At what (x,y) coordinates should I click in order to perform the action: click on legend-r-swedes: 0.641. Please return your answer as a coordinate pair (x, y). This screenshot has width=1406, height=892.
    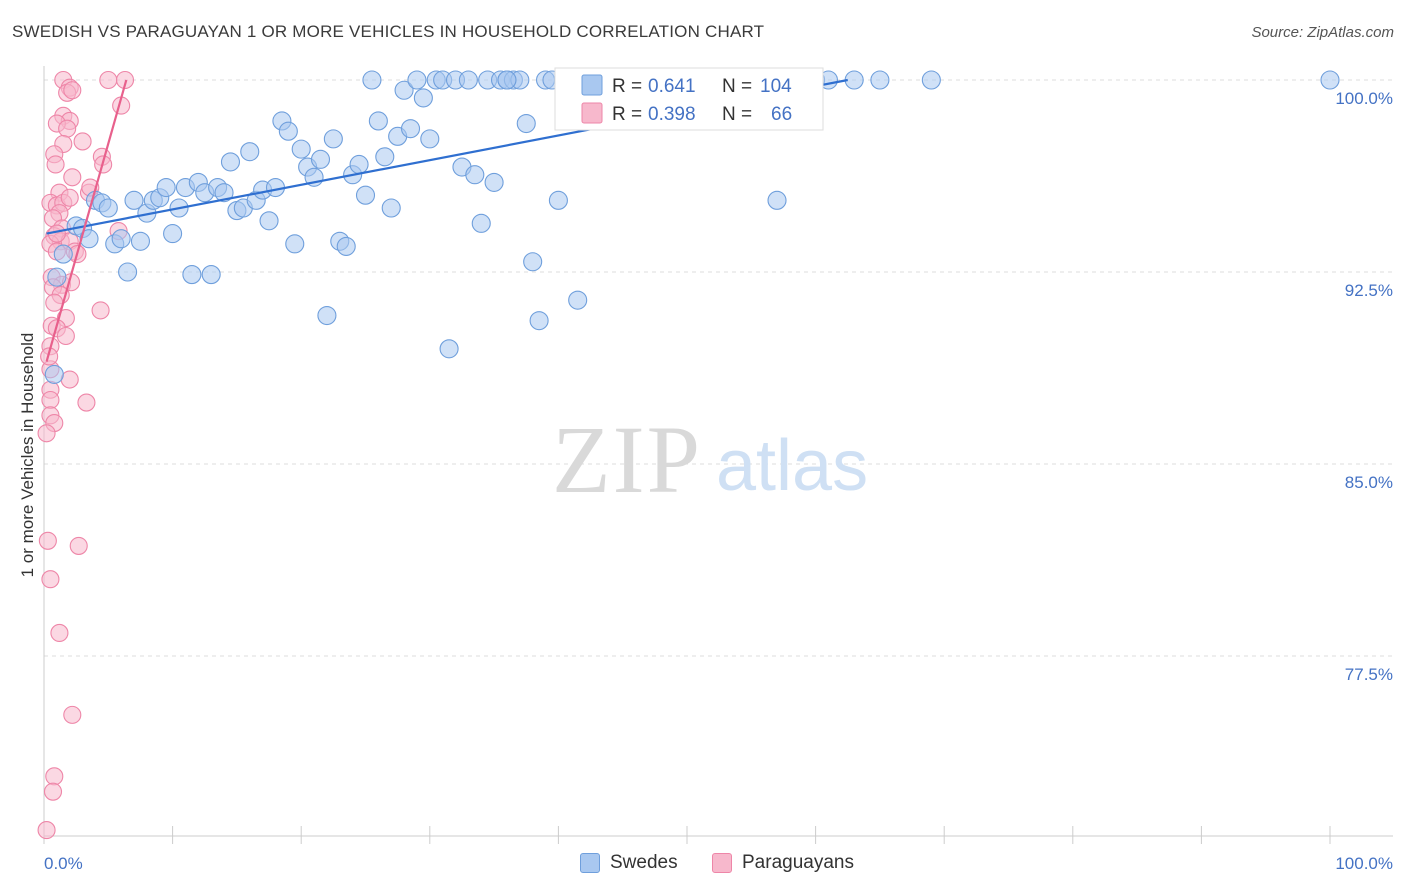
    Looking at the image, I should click on (672, 86).